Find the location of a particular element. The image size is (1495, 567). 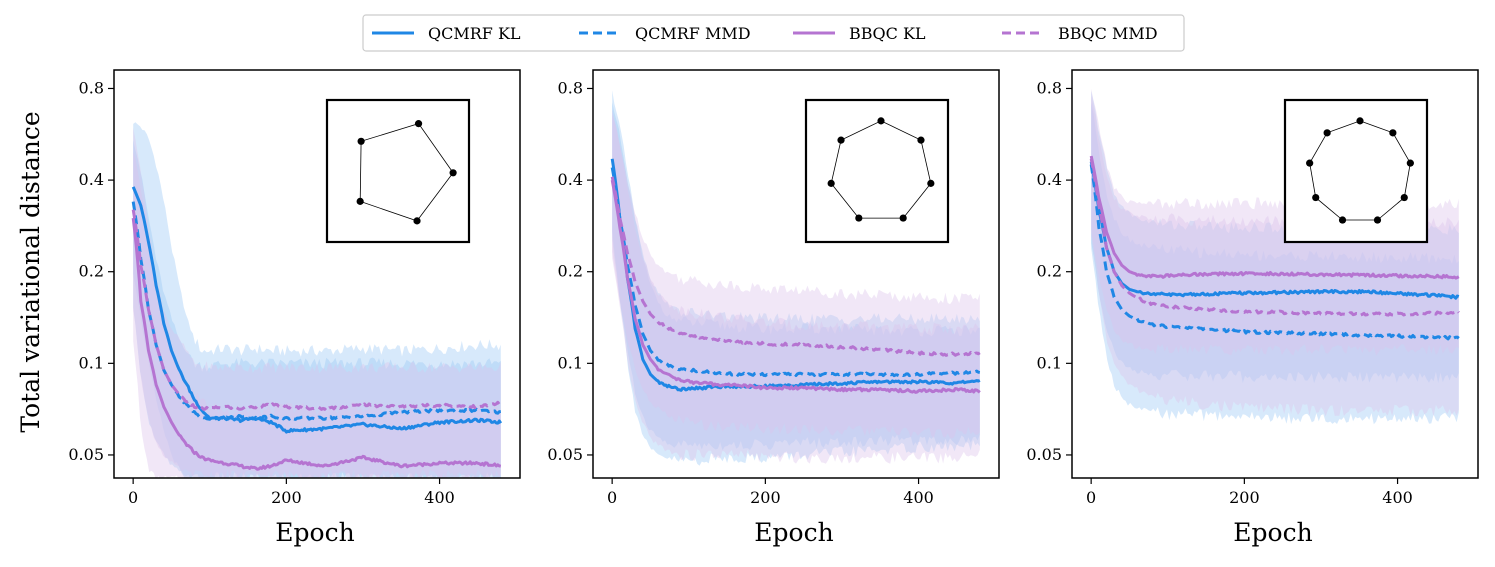

legend-label: QCMRF KL is located at coordinates (474, 33).